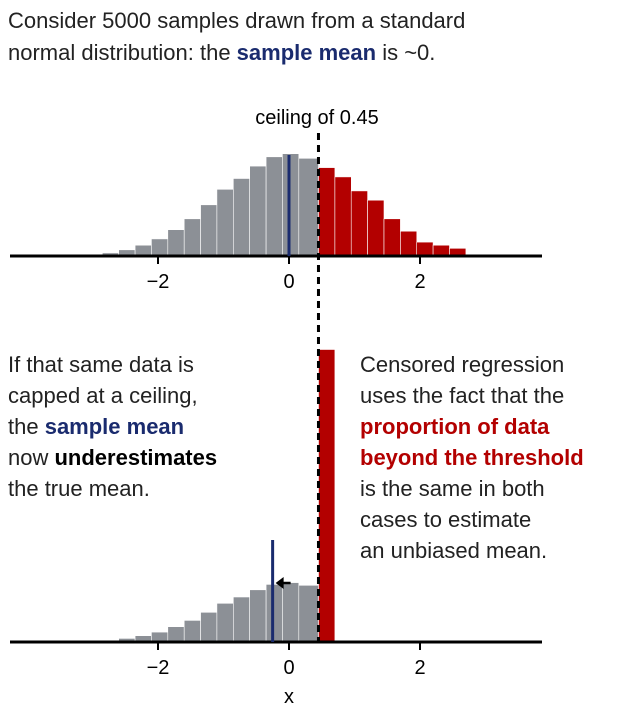 Image resolution: width=622 pixels, height=706 pixels. I want to click on intro-sample-mean: sample mean, so click(306, 52).